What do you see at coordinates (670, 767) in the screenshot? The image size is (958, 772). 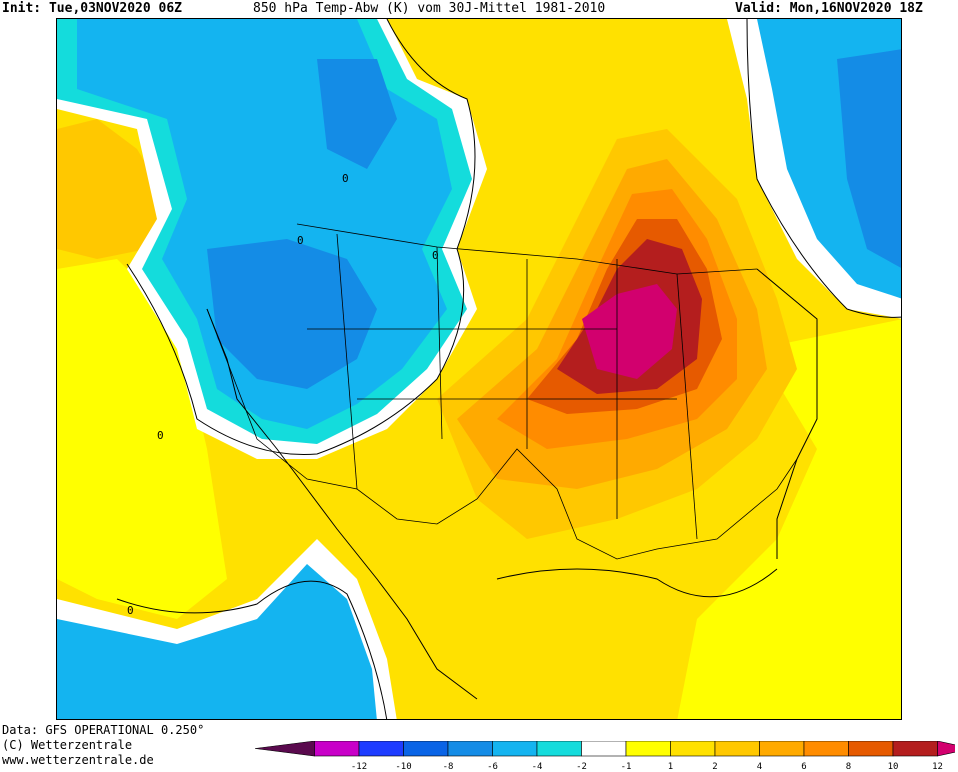 I see `legend-tick-label: 1` at bounding box center [670, 767].